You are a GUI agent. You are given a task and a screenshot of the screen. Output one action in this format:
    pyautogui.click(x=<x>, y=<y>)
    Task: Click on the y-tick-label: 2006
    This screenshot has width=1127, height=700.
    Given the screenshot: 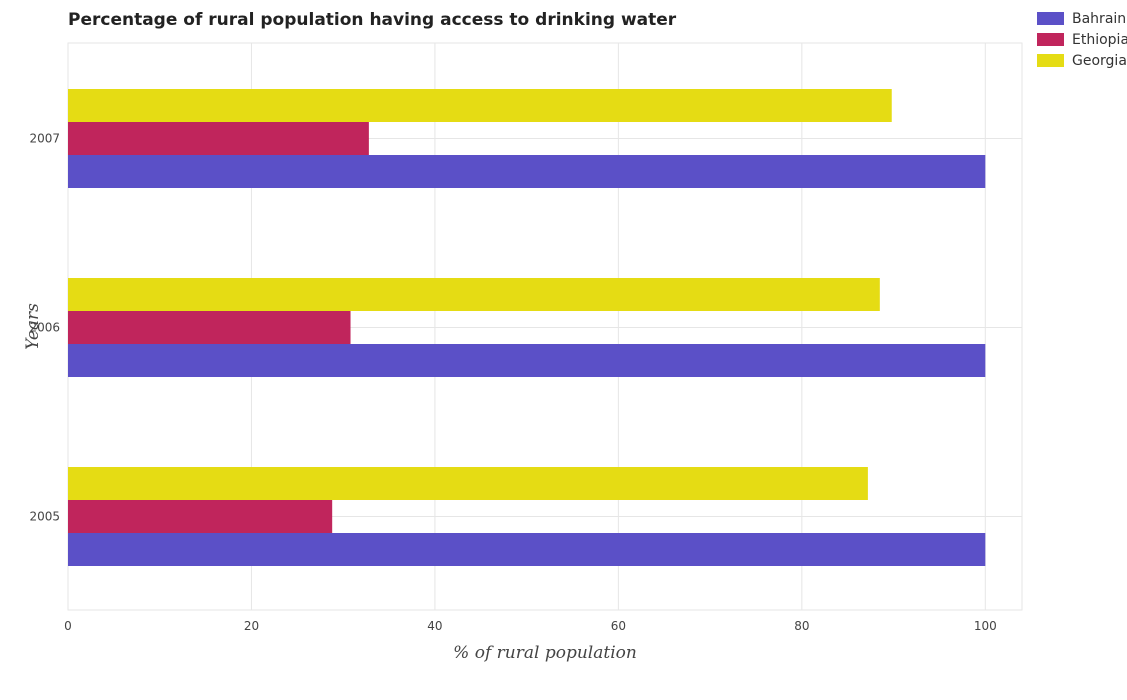 What is the action you would take?
    pyautogui.click(x=44, y=328)
    